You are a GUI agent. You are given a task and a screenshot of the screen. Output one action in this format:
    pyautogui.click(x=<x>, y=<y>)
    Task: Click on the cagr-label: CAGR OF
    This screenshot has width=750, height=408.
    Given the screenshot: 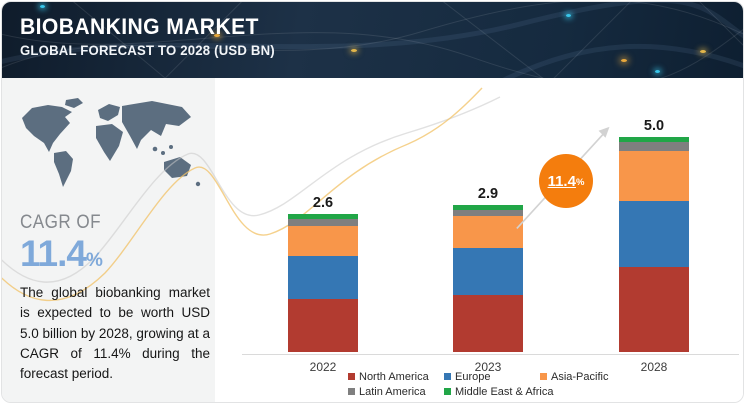 What is the action you would take?
    pyautogui.click(x=61, y=222)
    